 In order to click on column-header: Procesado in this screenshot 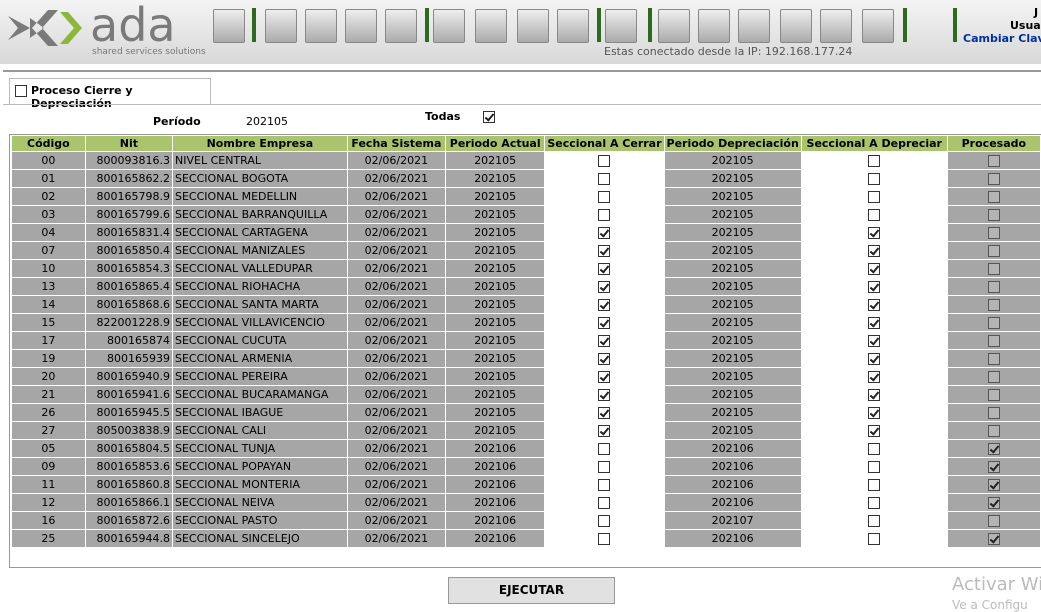, I will do `click(993, 143)`.